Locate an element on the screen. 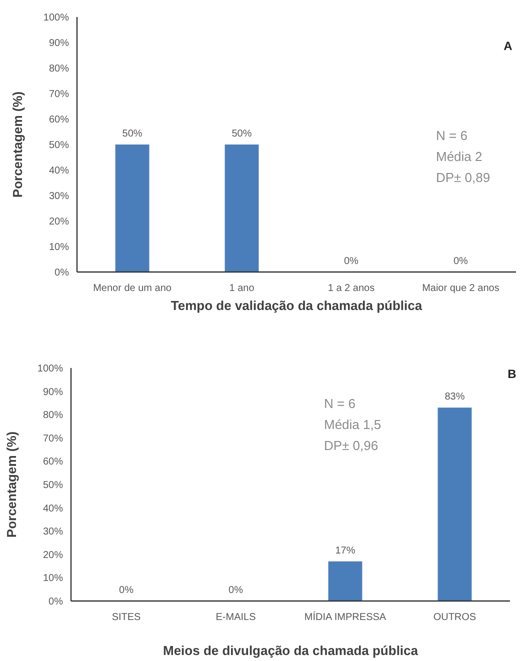 The height and width of the screenshot is (661, 522). data-label: 83% is located at coordinates (454, 397).